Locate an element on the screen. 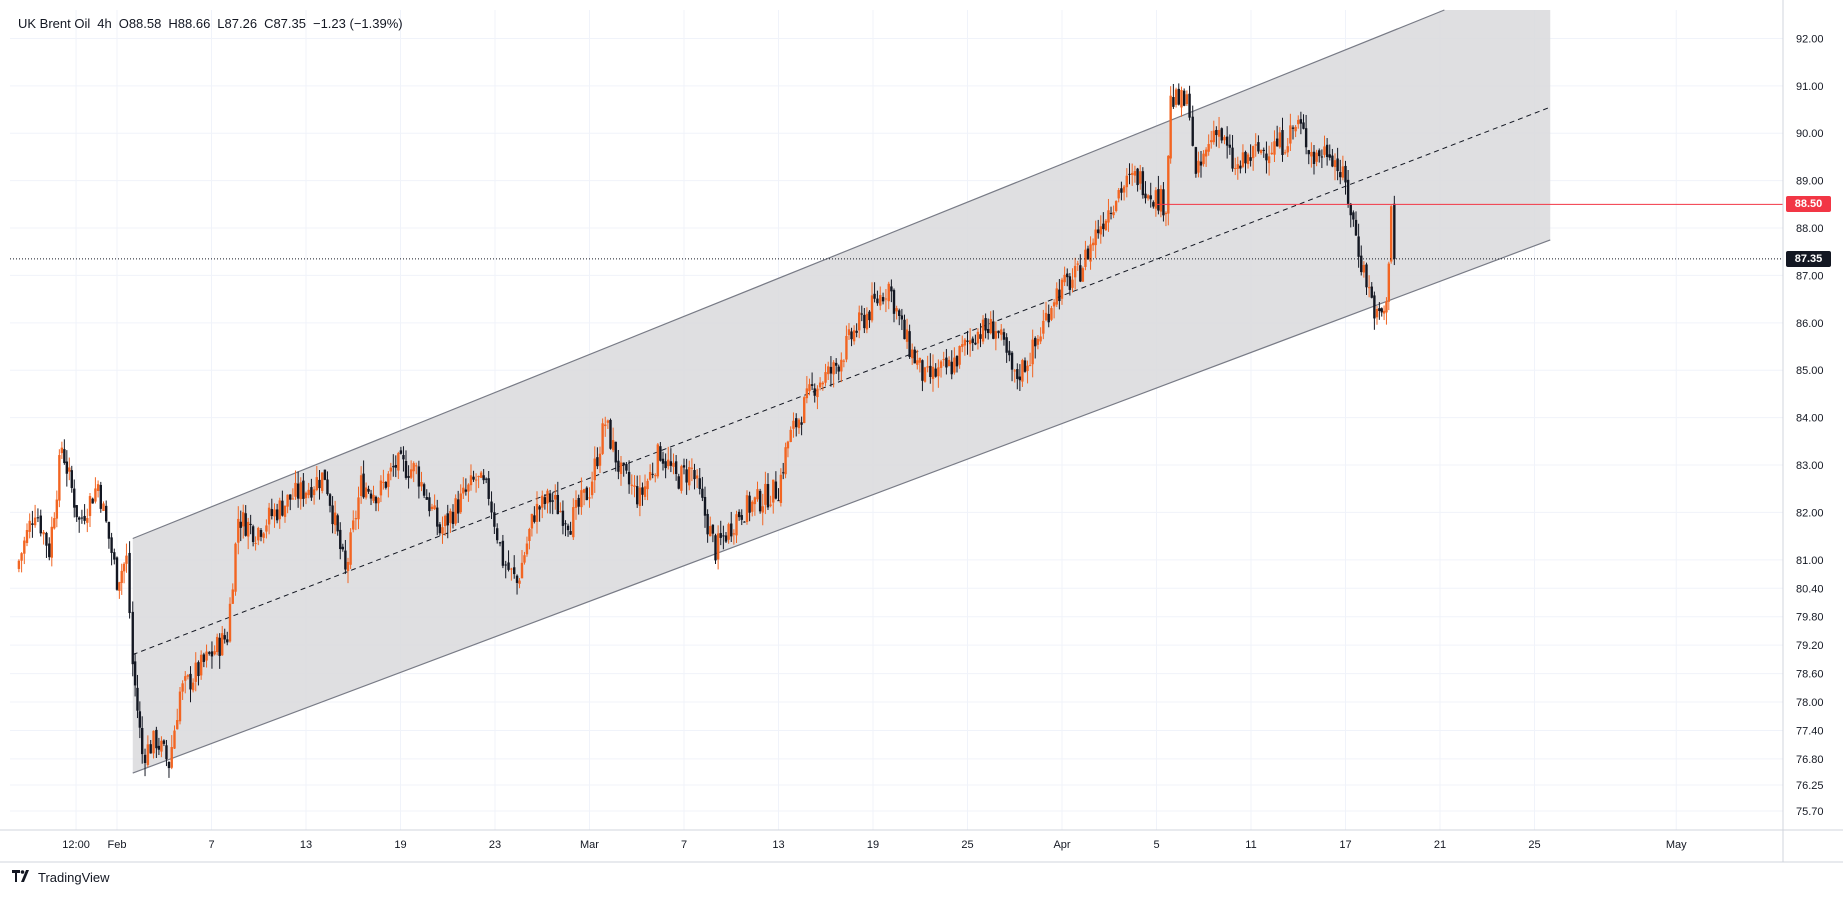 This screenshot has width=1843, height=901. y-tick-label: 78.60 is located at coordinates (1810, 675).